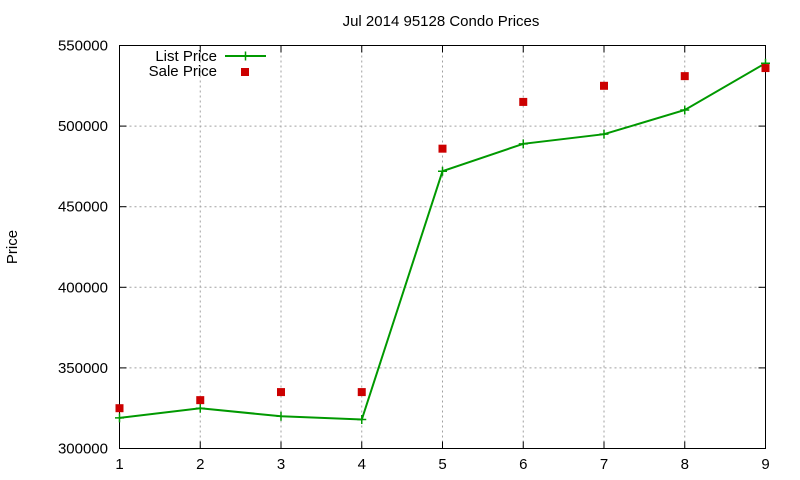 The width and height of the screenshot is (800, 480). What do you see at coordinates (685, 464) in the screenshot?
I see `x-tick-label: 8` at bounding box center [685, 464].